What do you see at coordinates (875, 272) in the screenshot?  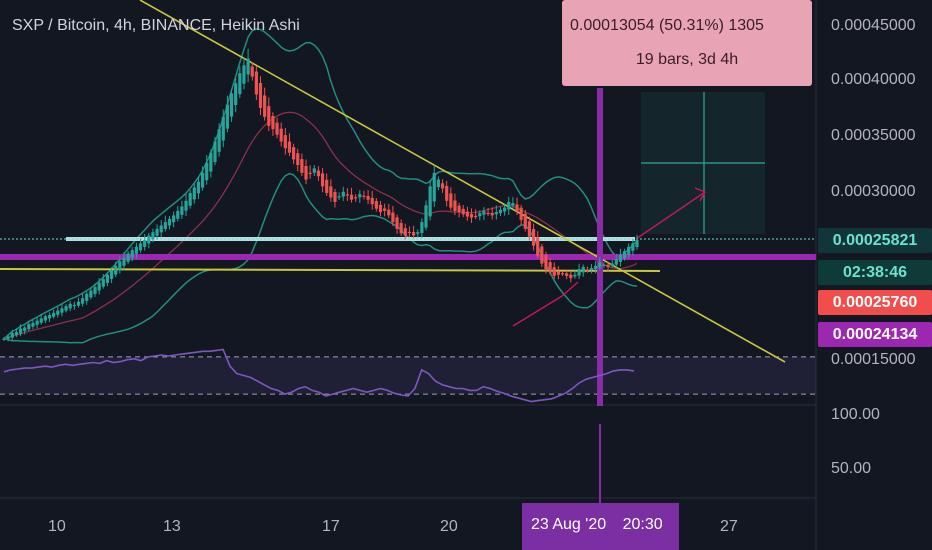 I see `countdown-badge: 02:38:46` at bounding box center [875, 272].